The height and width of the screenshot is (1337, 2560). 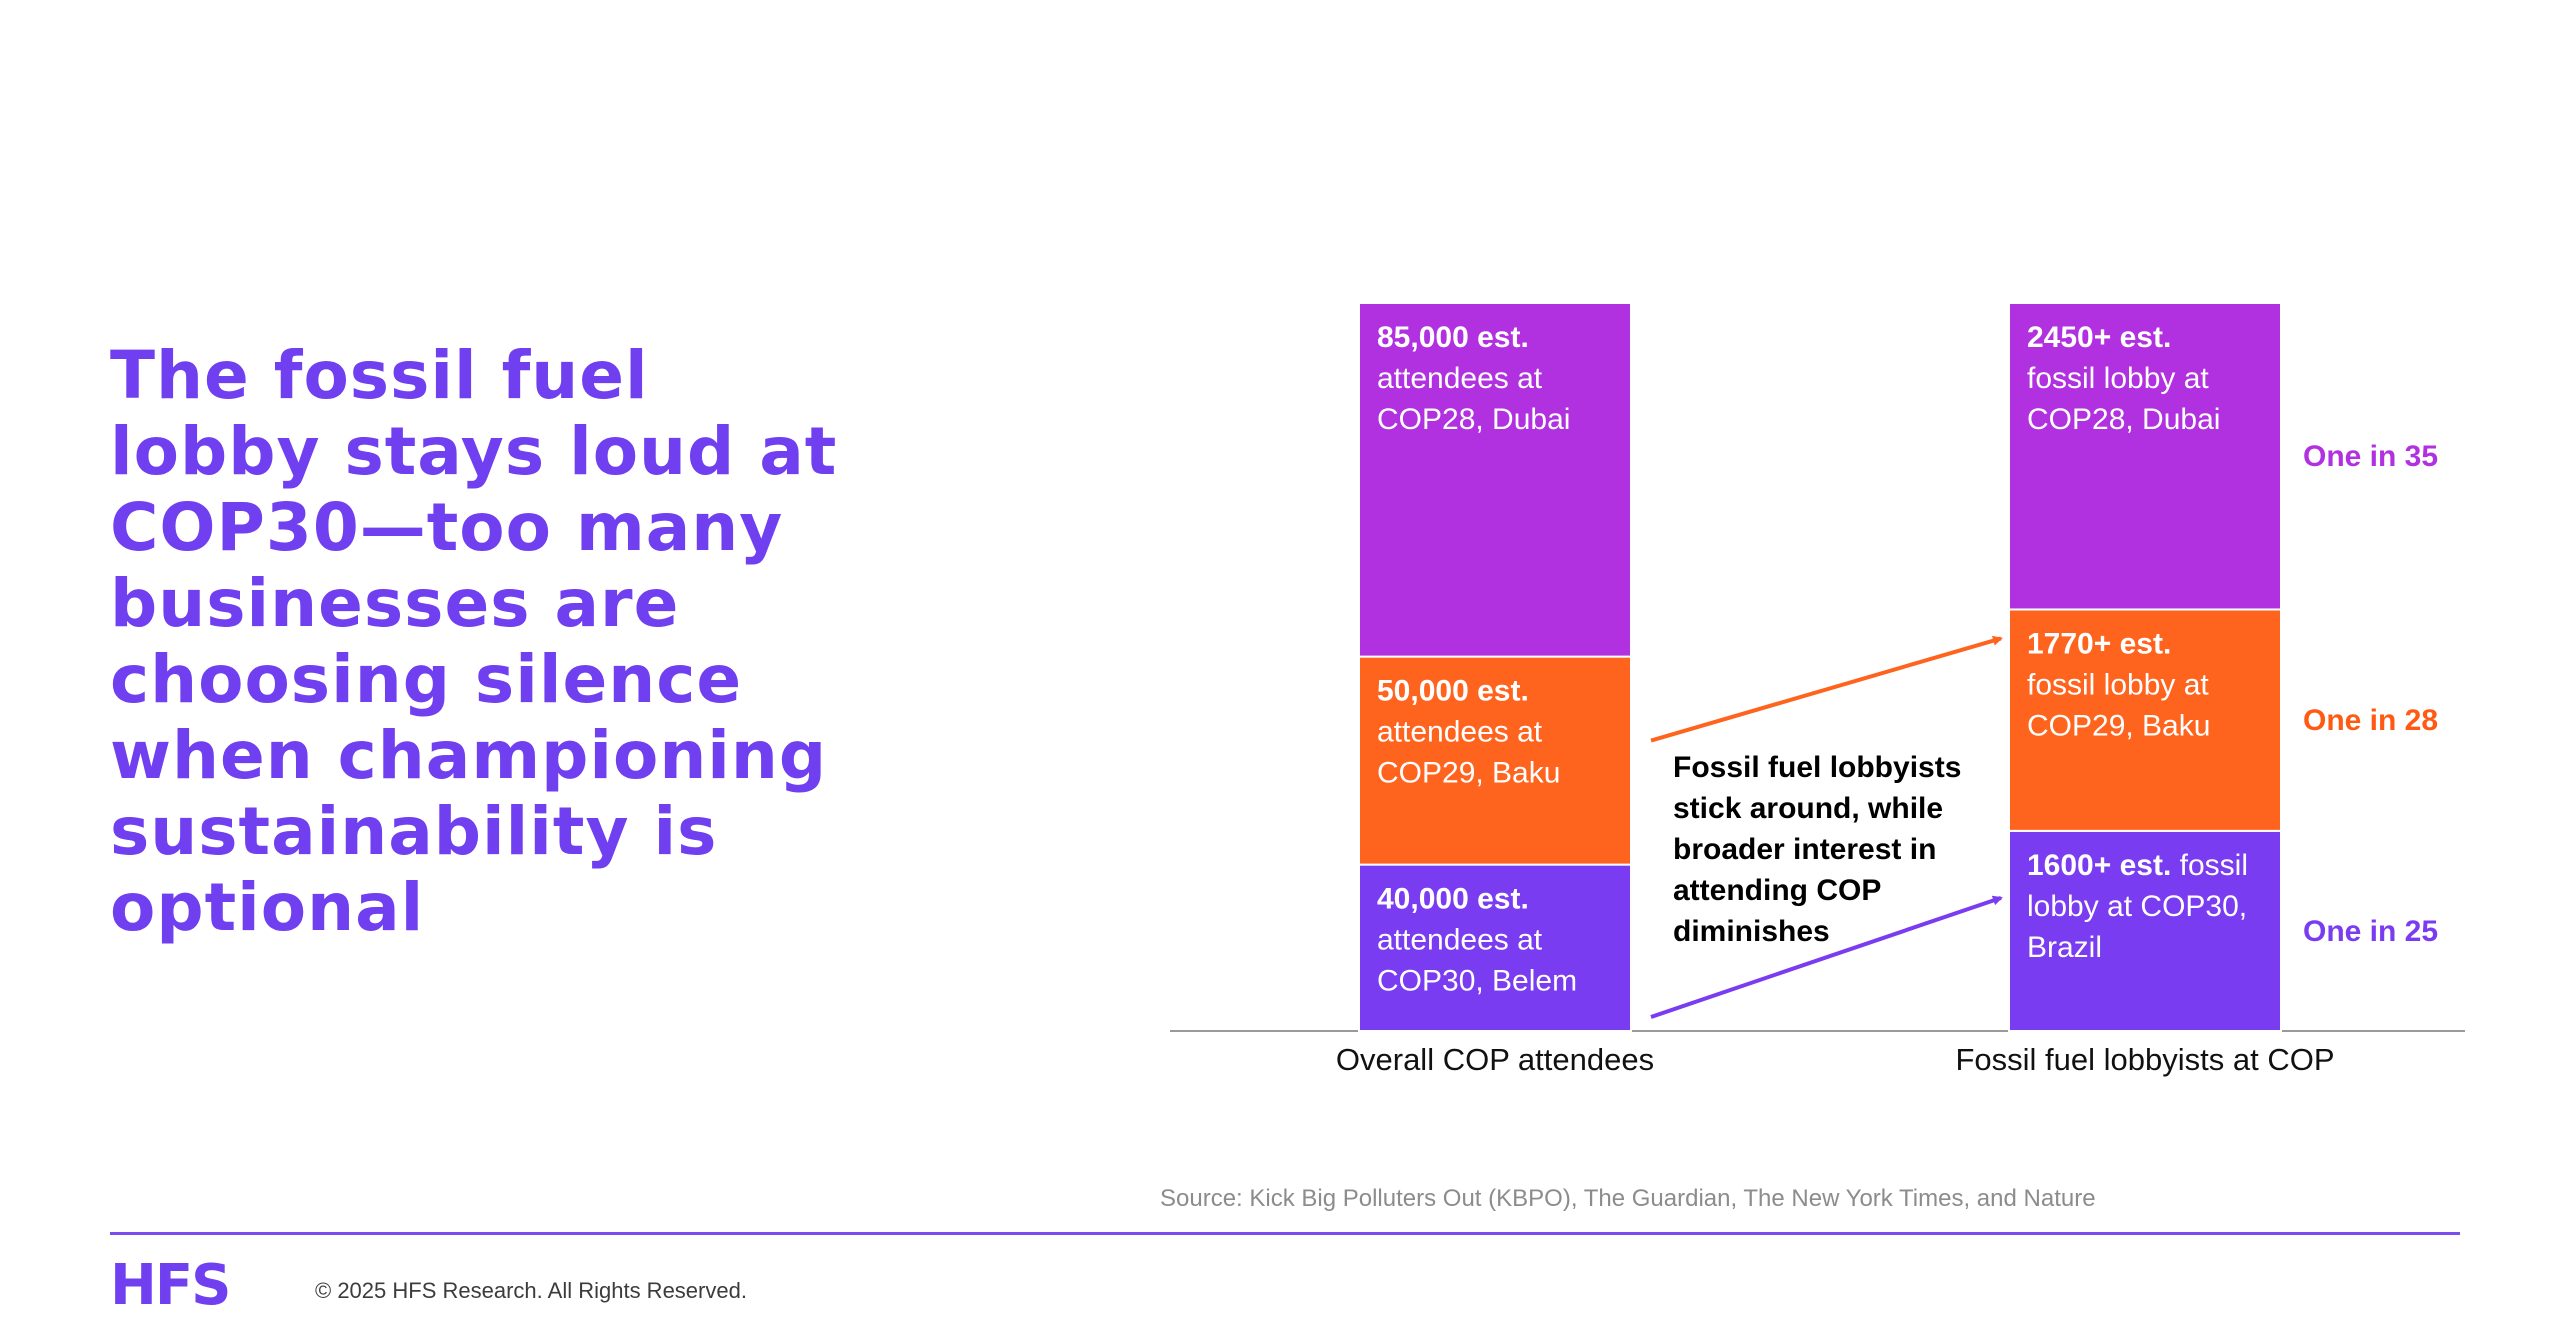 What do you see at coordinates (1804, 849) in the screenshot?
I see `annotation-text: broader interest in` at bounding box center [1804, 849].